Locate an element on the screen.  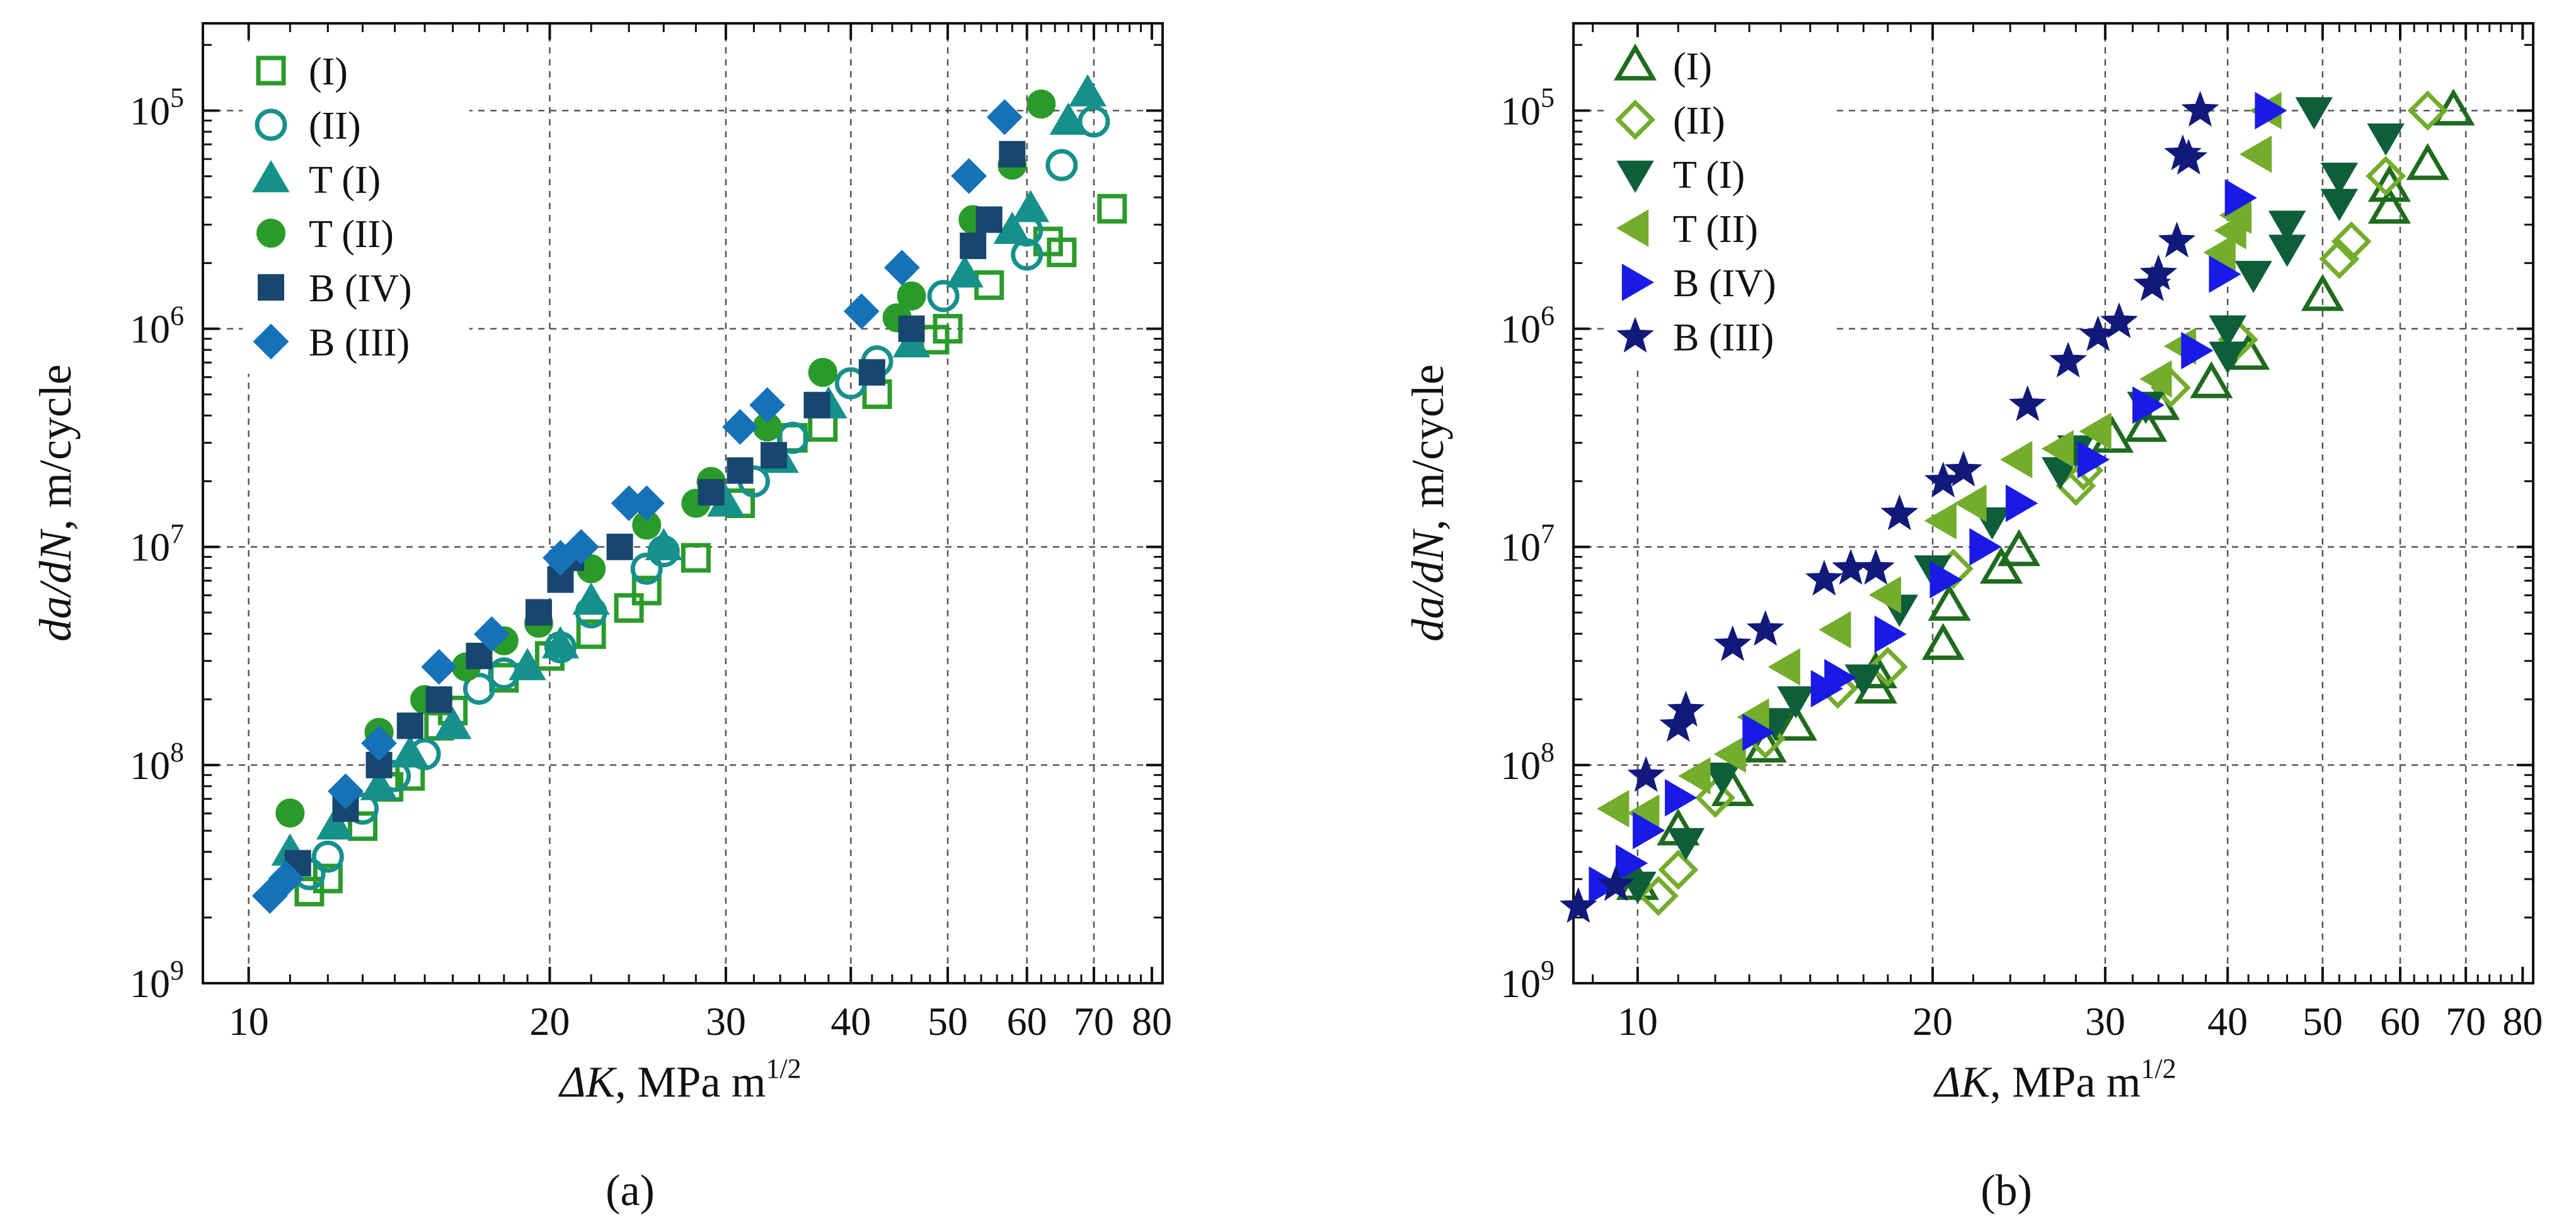
panel-a-legend-label-4: B (IV) is located at coordinates (360, 288).